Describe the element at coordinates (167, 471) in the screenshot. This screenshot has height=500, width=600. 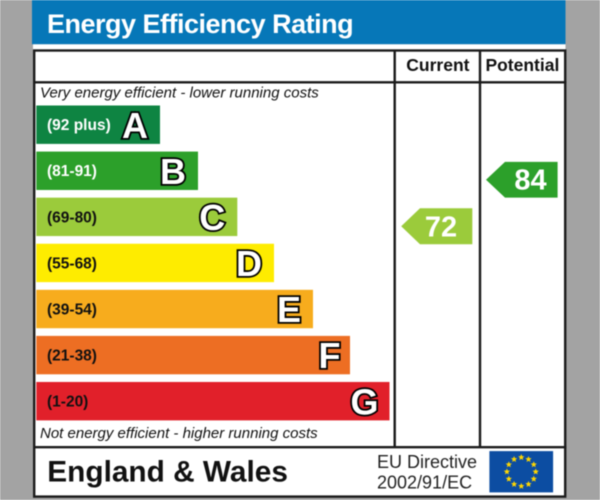
I see `svg-text: England & Wales` at that location.